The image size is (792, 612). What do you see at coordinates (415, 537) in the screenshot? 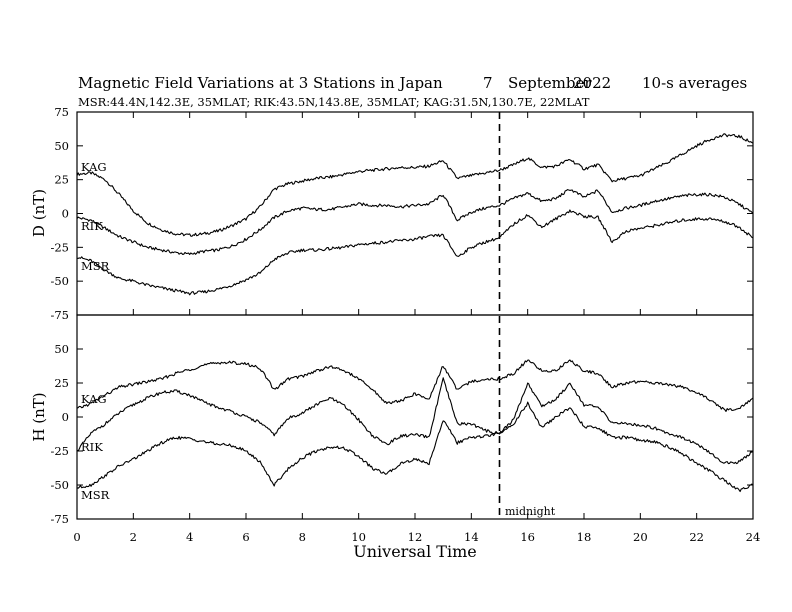
I see `x-tick-label: 12` at bounding box center [415, 537].